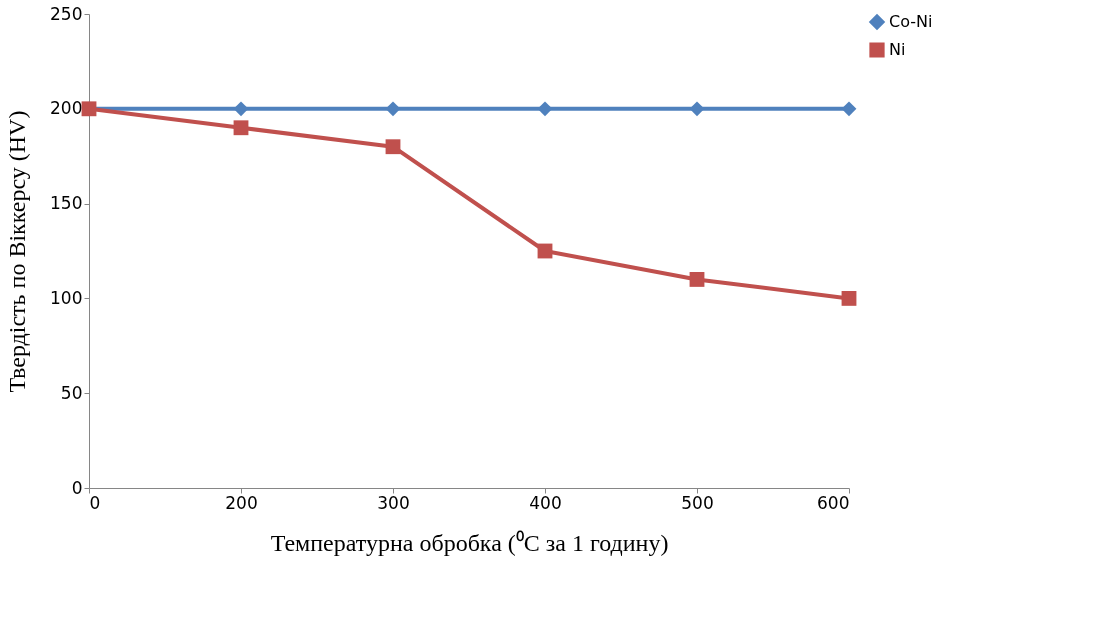 Image resolution: width=1113 pixels, height=632 pixels. Describe the element at coordinates (545, 502) in the screenshot. I see `x-tick-label: 400` at that location.